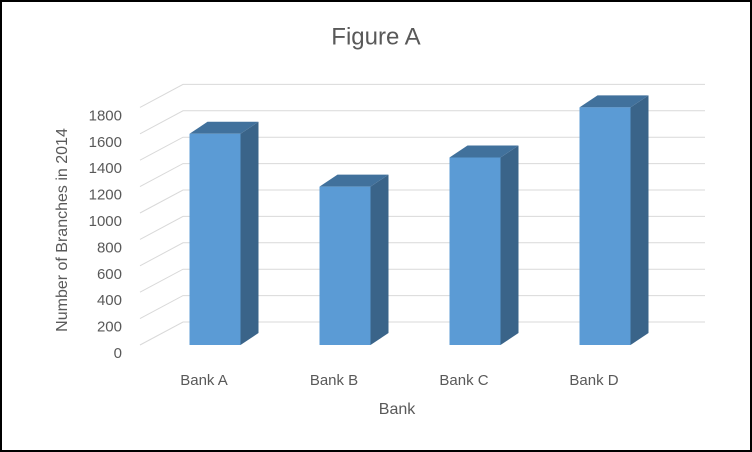  I want to click on y-tick-label: 1200, so click(105, 195).